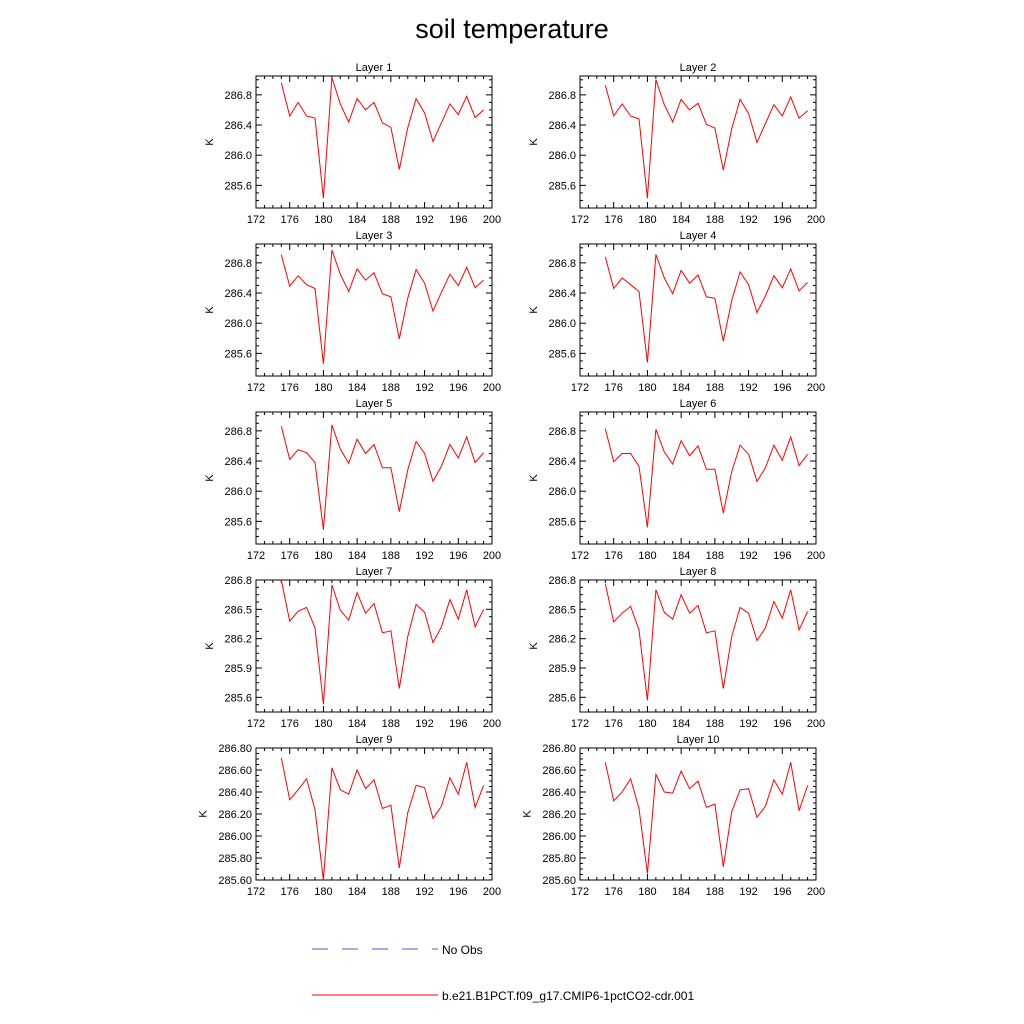  I want to click on y-tick-label: 285.80, so click(235, 859).